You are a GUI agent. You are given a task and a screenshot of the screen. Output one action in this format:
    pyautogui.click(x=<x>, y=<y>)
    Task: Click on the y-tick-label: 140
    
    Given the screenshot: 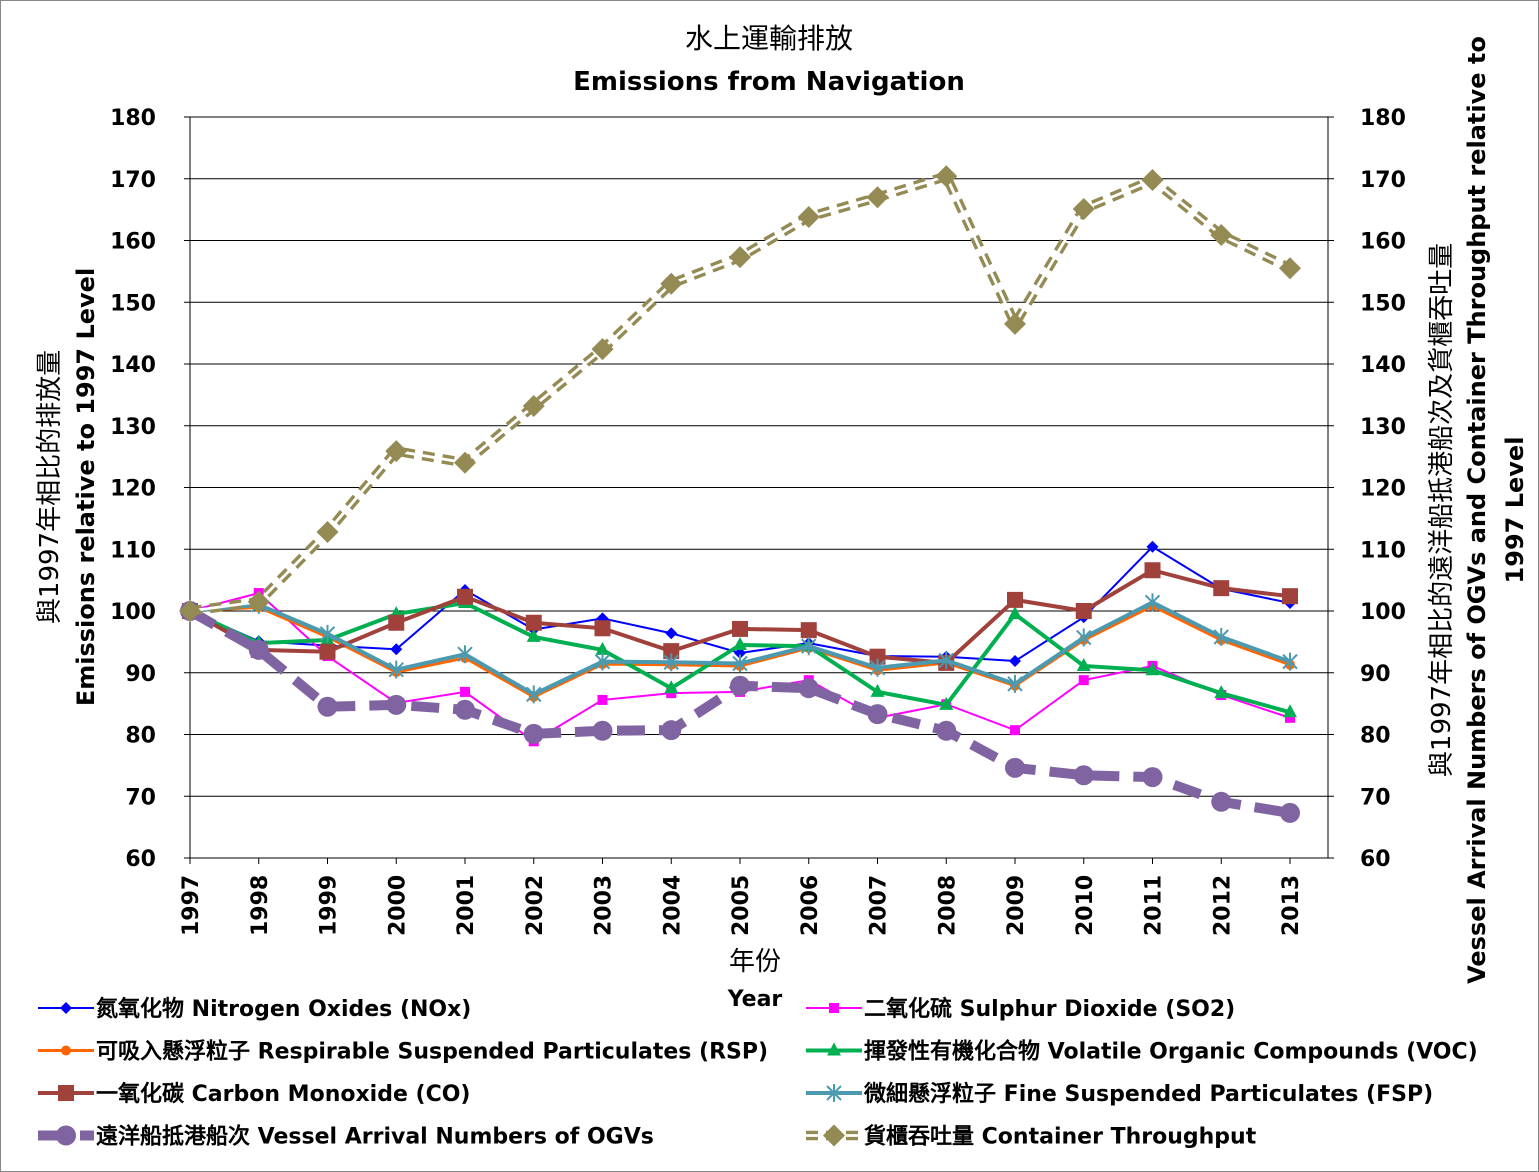 What is the action you would take?
    pyautogui.click(x=133, y=365)
    